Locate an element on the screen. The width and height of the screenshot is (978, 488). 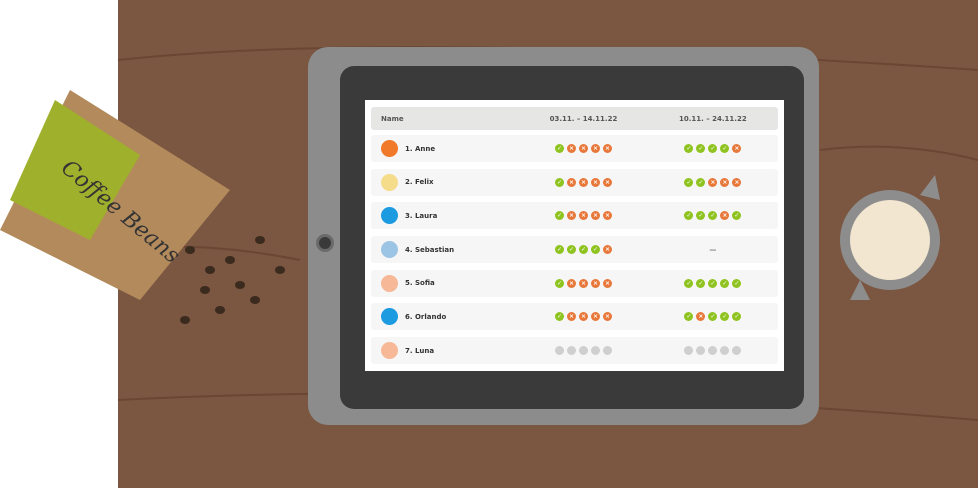
rabbit-avatar-icon is located at coordinates (389, 182).